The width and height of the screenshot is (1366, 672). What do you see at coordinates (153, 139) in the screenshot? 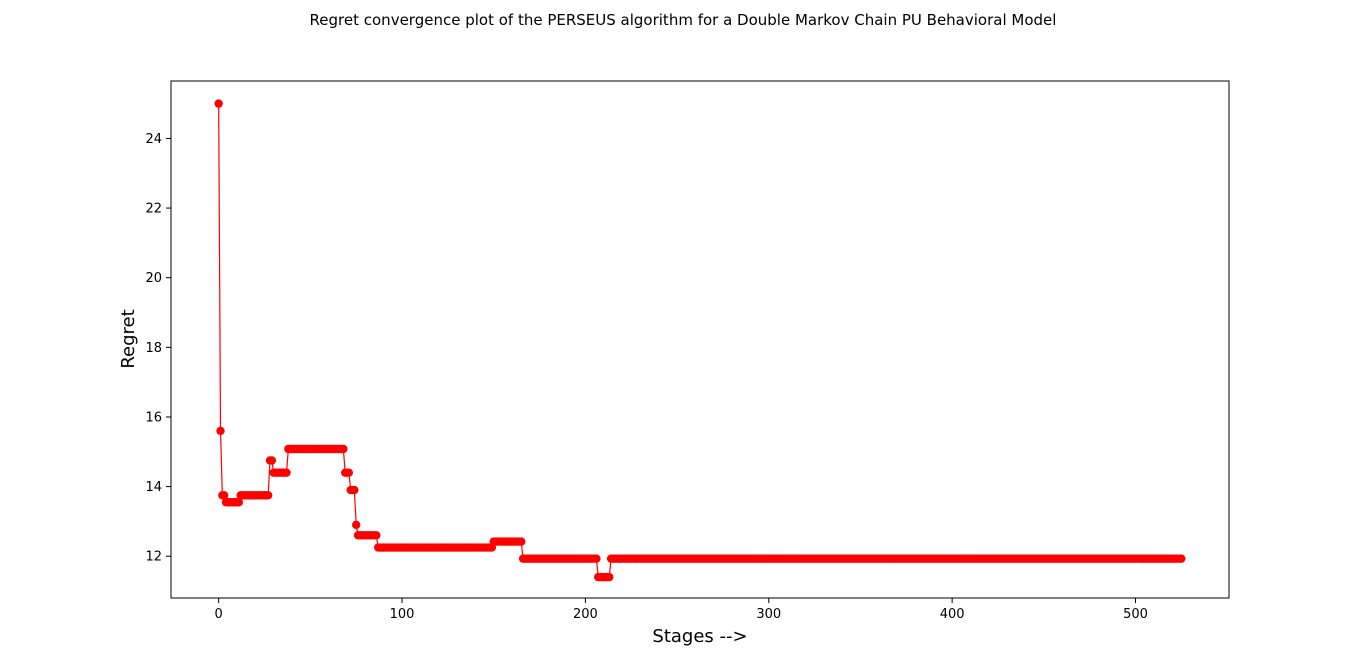
I see `y-tick-label: 24` at bounding box center [153, 139].